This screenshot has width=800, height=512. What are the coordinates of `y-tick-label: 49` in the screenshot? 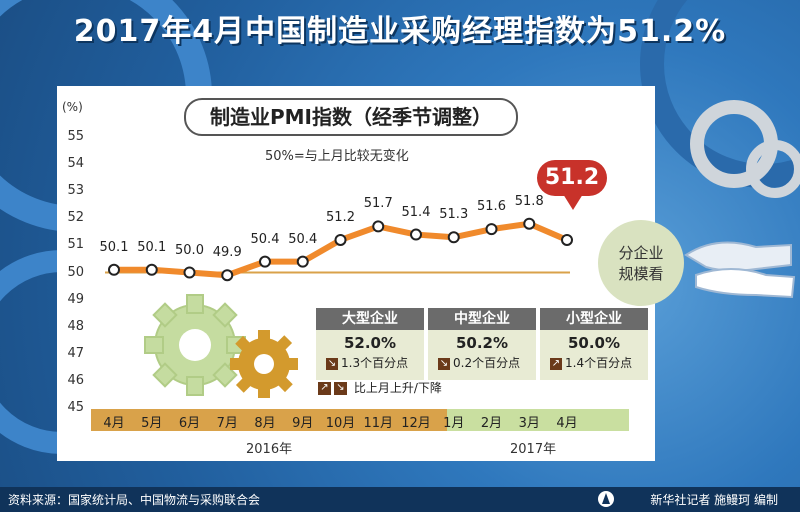 It's located at (75, 299).